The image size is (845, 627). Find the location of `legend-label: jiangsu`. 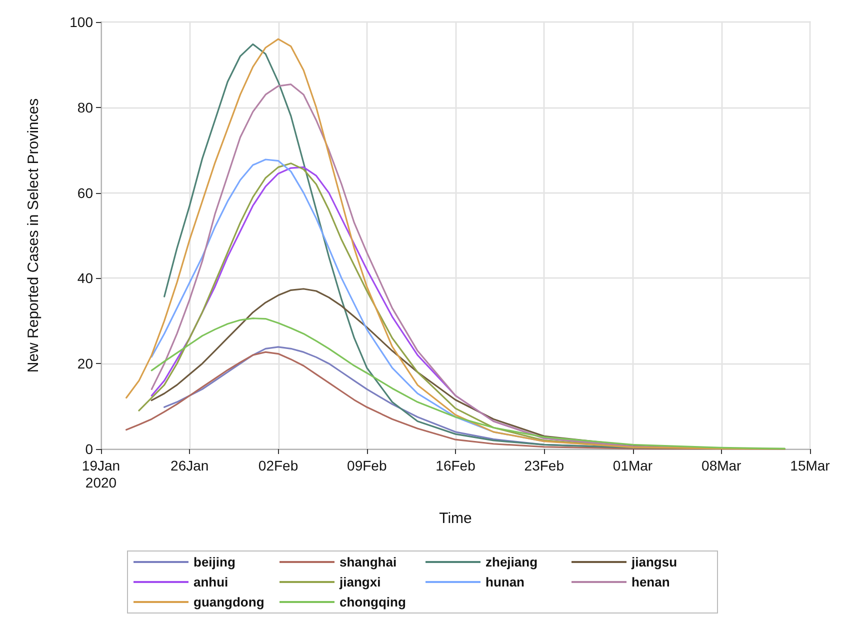

legend-label: jiangsu is located at coordinates (654, 562).